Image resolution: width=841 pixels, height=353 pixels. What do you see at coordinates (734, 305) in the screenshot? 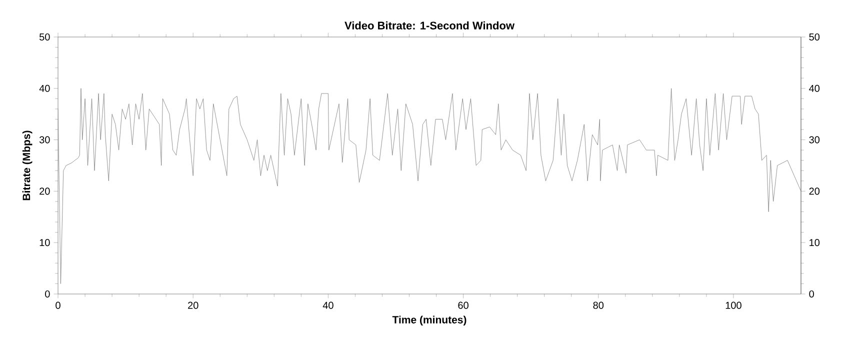
I see `x-tick-label: 100` at bounding box center [734, 305].